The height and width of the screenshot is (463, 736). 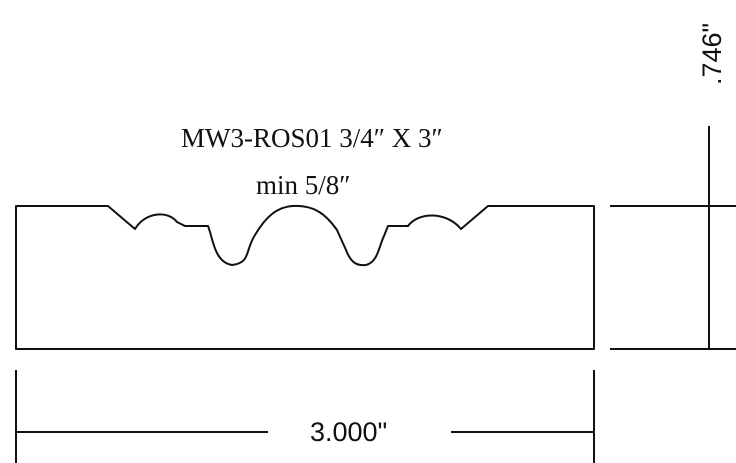 What do you see at coordinates (312, 138) in the screenshot?
I see `profile-title: MW3-ROS01 3/4″ X 3″` at bounding box center [312, 138].